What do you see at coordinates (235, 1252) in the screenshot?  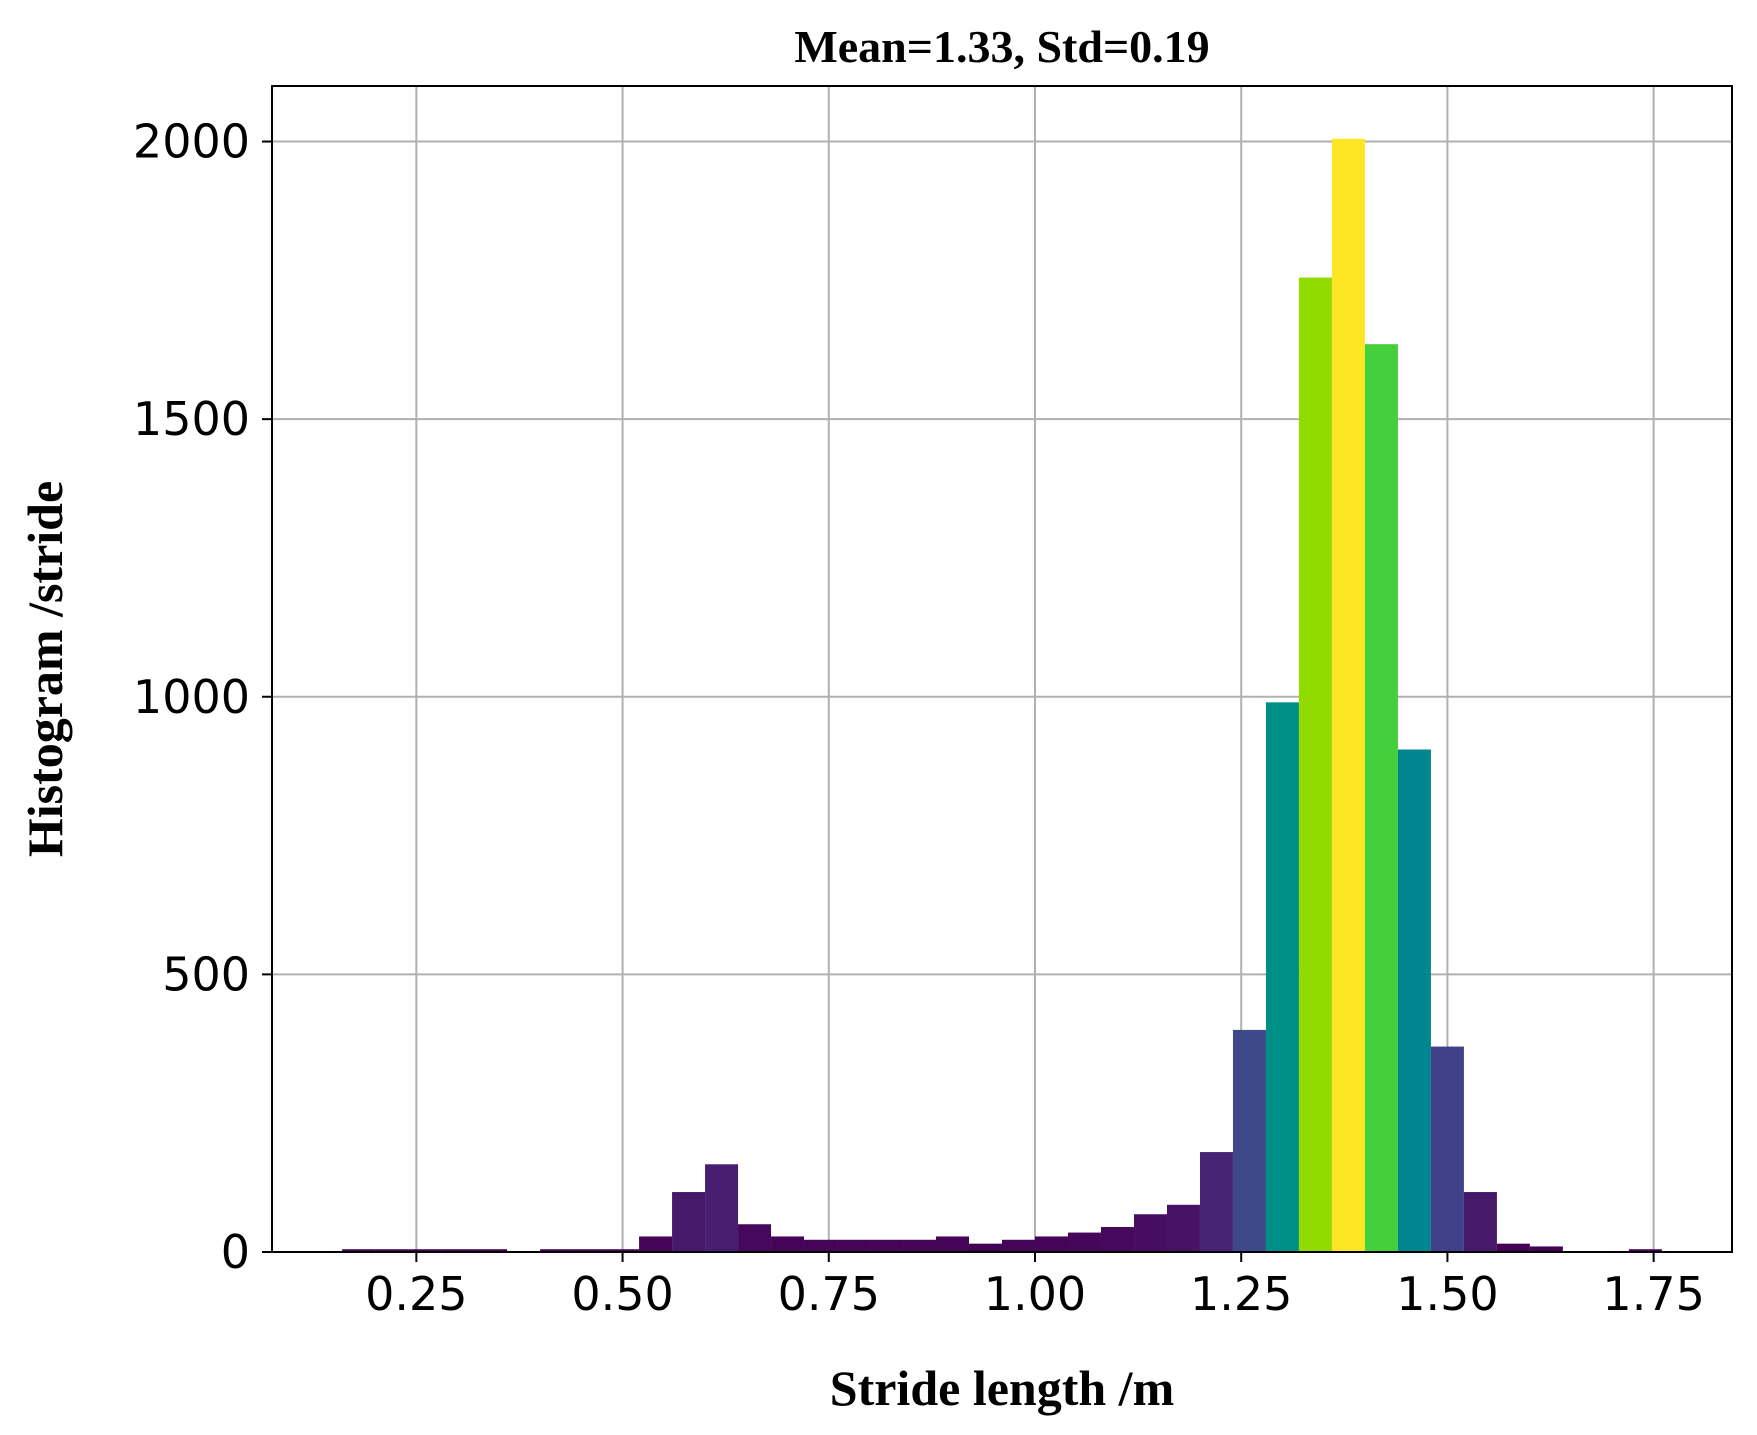 I see `y-tick-label: 0` at bounding box center [235, 1252].